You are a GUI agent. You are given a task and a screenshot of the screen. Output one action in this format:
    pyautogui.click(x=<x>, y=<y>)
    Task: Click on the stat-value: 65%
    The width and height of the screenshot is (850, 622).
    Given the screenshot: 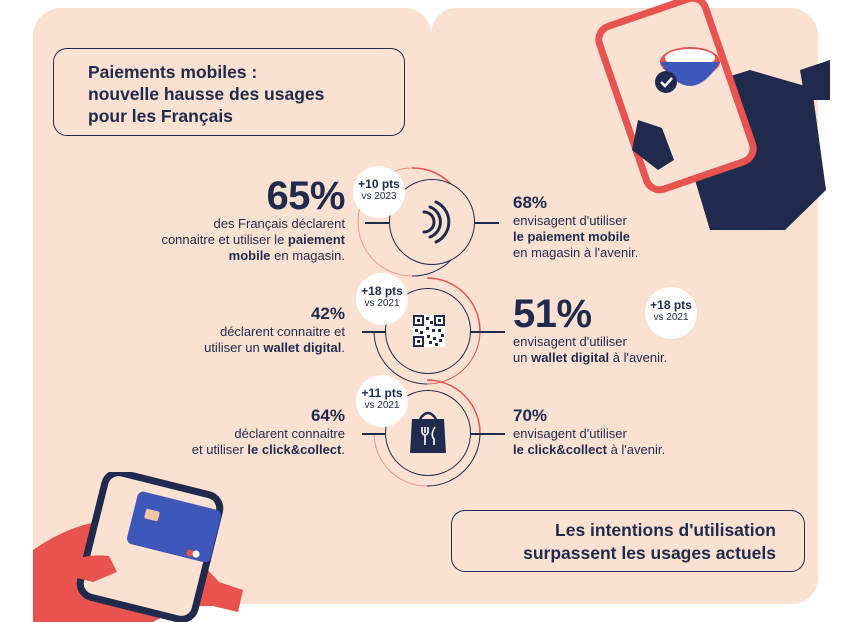 What is the action you would take?
    pyautogui.click(x=305, y=196)
    